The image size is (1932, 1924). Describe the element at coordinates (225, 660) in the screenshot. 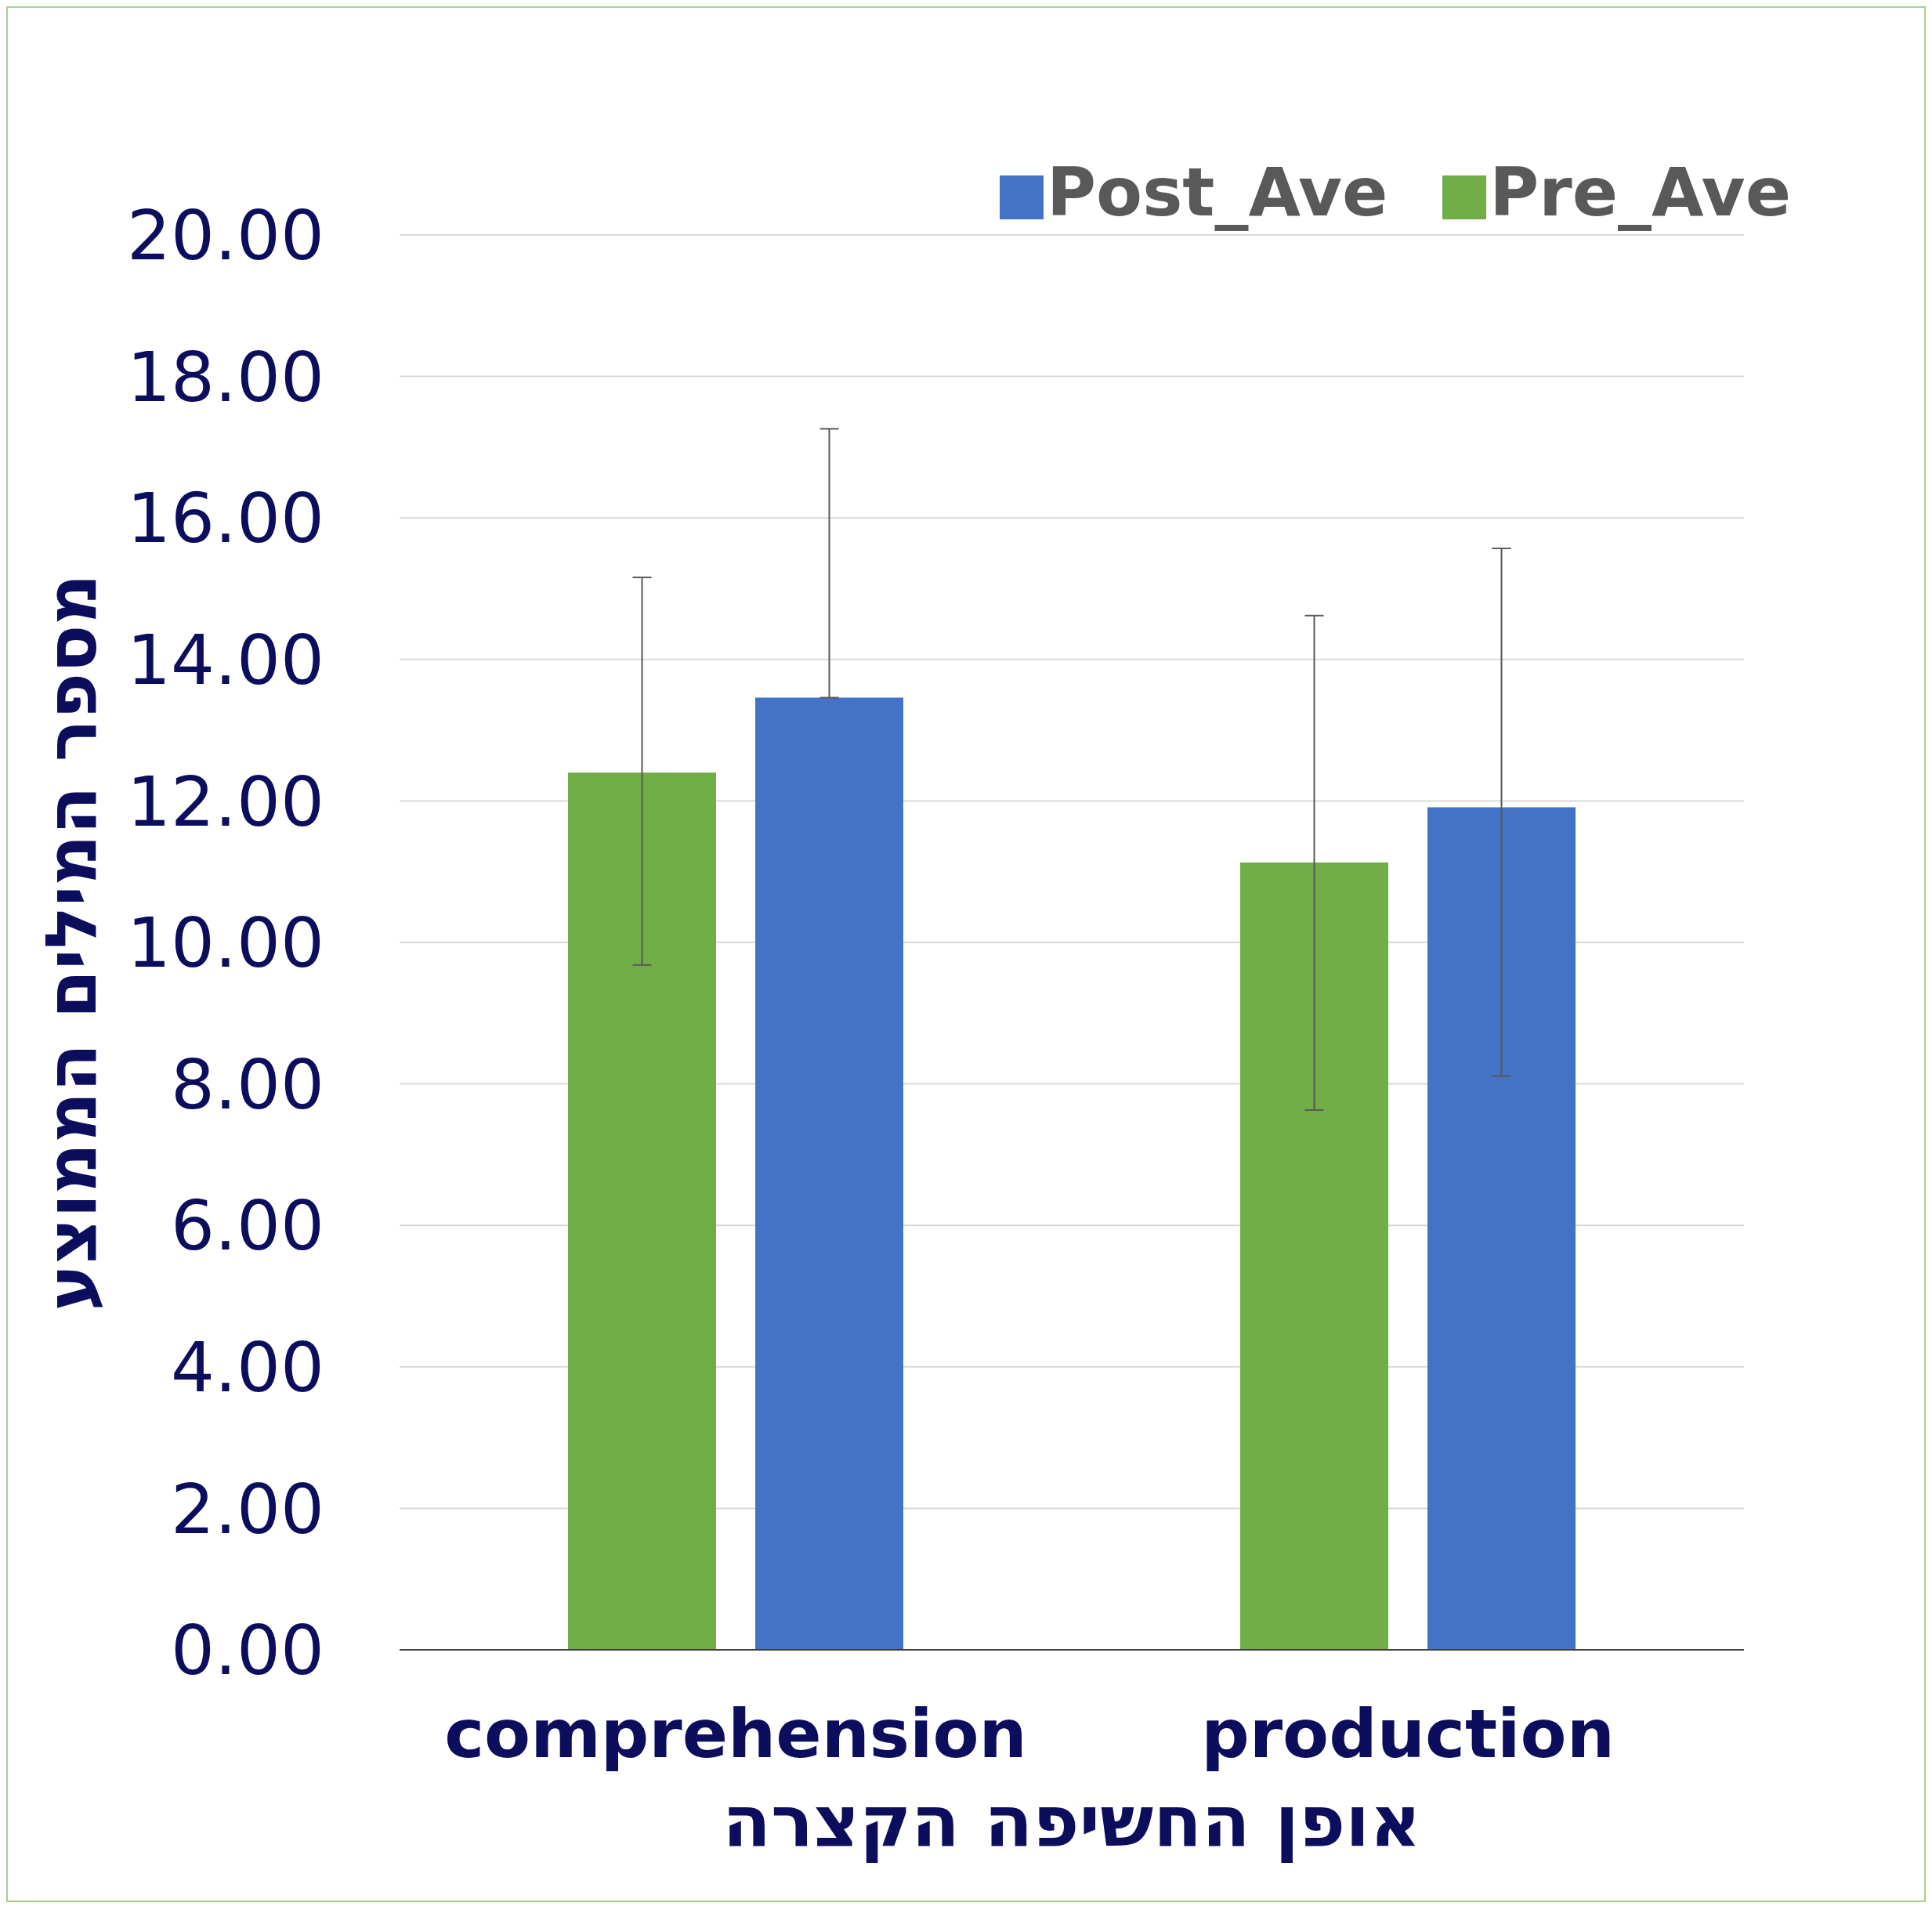

I see `y-tick-label: 14.00` at that location.